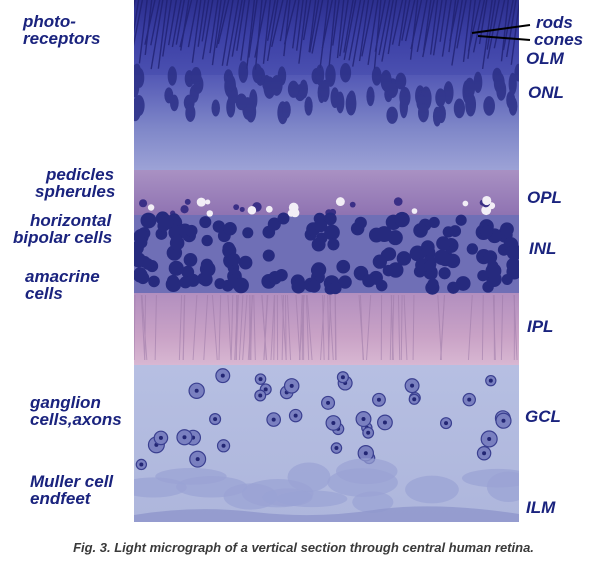 The width and height of the screenshot is (607, 569). Describe the element at coordinates (540, 326) in the screenshot. I see `label-ipl: IPL` at that location.